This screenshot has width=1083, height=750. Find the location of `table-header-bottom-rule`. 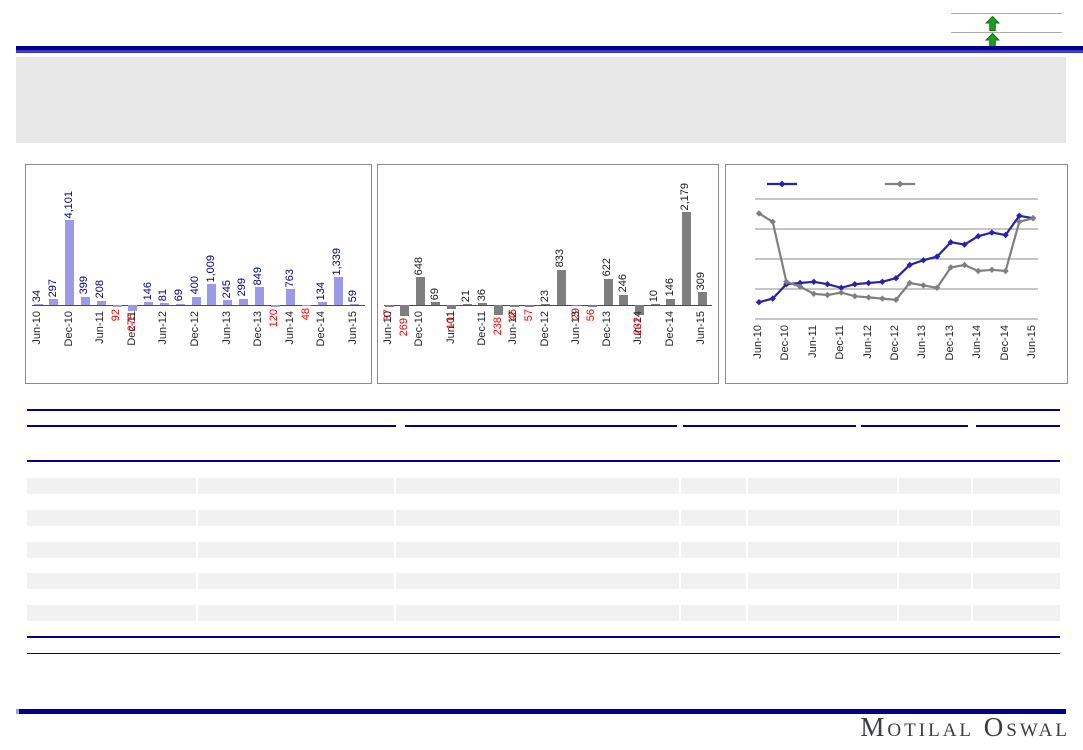

table-header-bottom-rule is located at coordinates (543, 461).